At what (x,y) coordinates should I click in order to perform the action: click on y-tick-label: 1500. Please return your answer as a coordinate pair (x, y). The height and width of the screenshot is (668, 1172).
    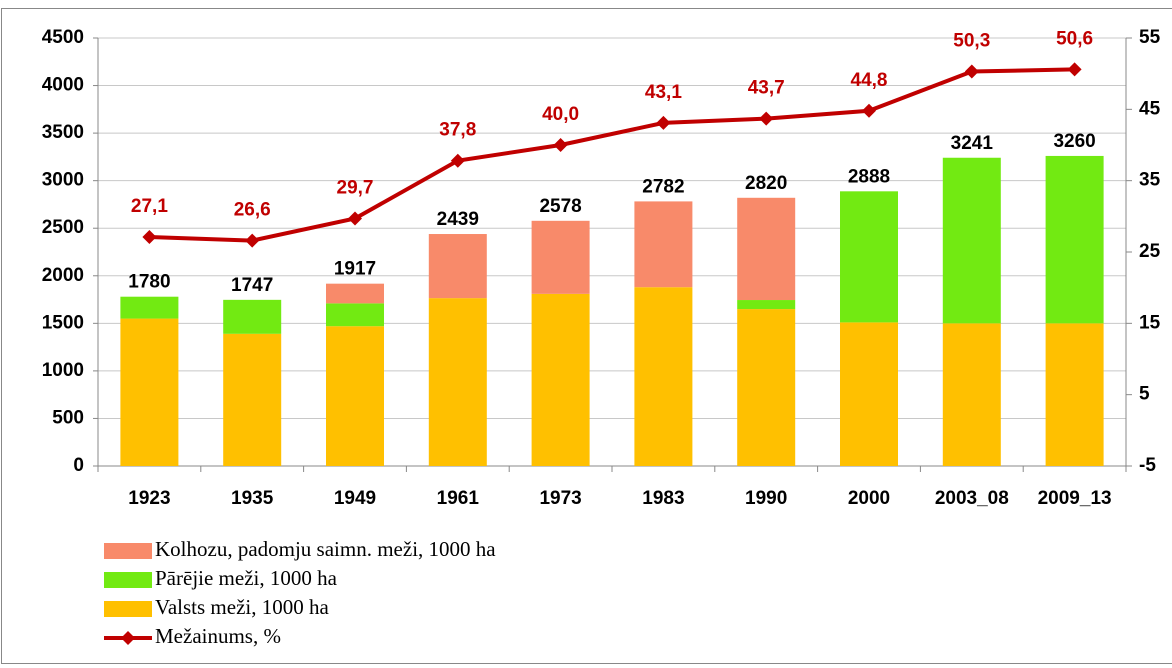
    Looking at the image, I should click on (63, 322).